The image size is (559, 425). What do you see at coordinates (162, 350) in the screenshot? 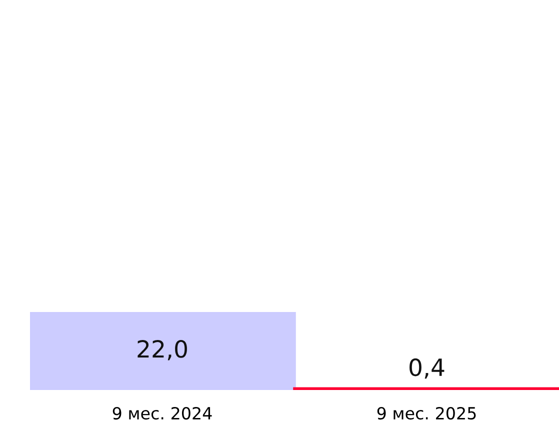
I see `data-label: 22,0` at bounding box center [162, 350].